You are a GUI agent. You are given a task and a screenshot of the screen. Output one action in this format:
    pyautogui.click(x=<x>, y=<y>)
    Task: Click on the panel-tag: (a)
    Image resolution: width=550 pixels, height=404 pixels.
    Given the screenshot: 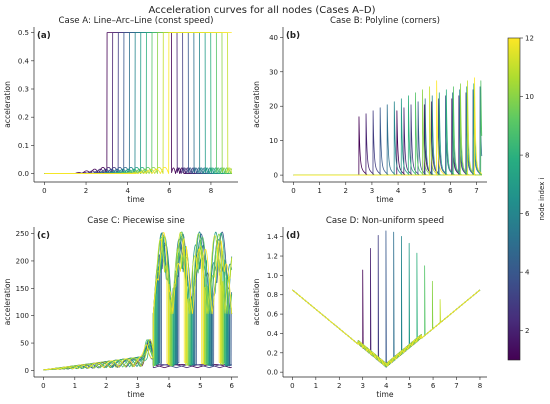 What is the action you would take?
    pyautogui.click(x=44, y=36)
    